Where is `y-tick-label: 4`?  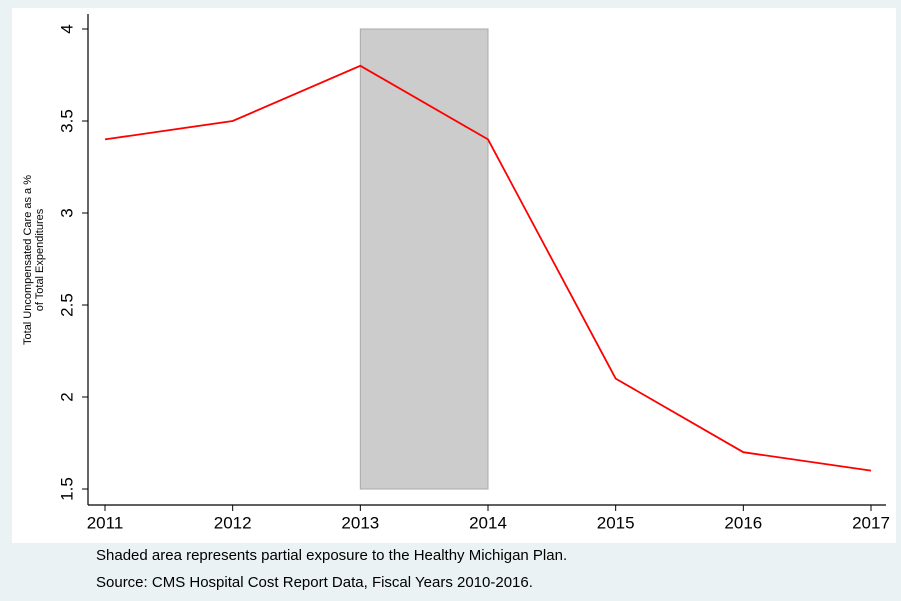
y-tick-label: 4 is located at coordinates (66, 28).